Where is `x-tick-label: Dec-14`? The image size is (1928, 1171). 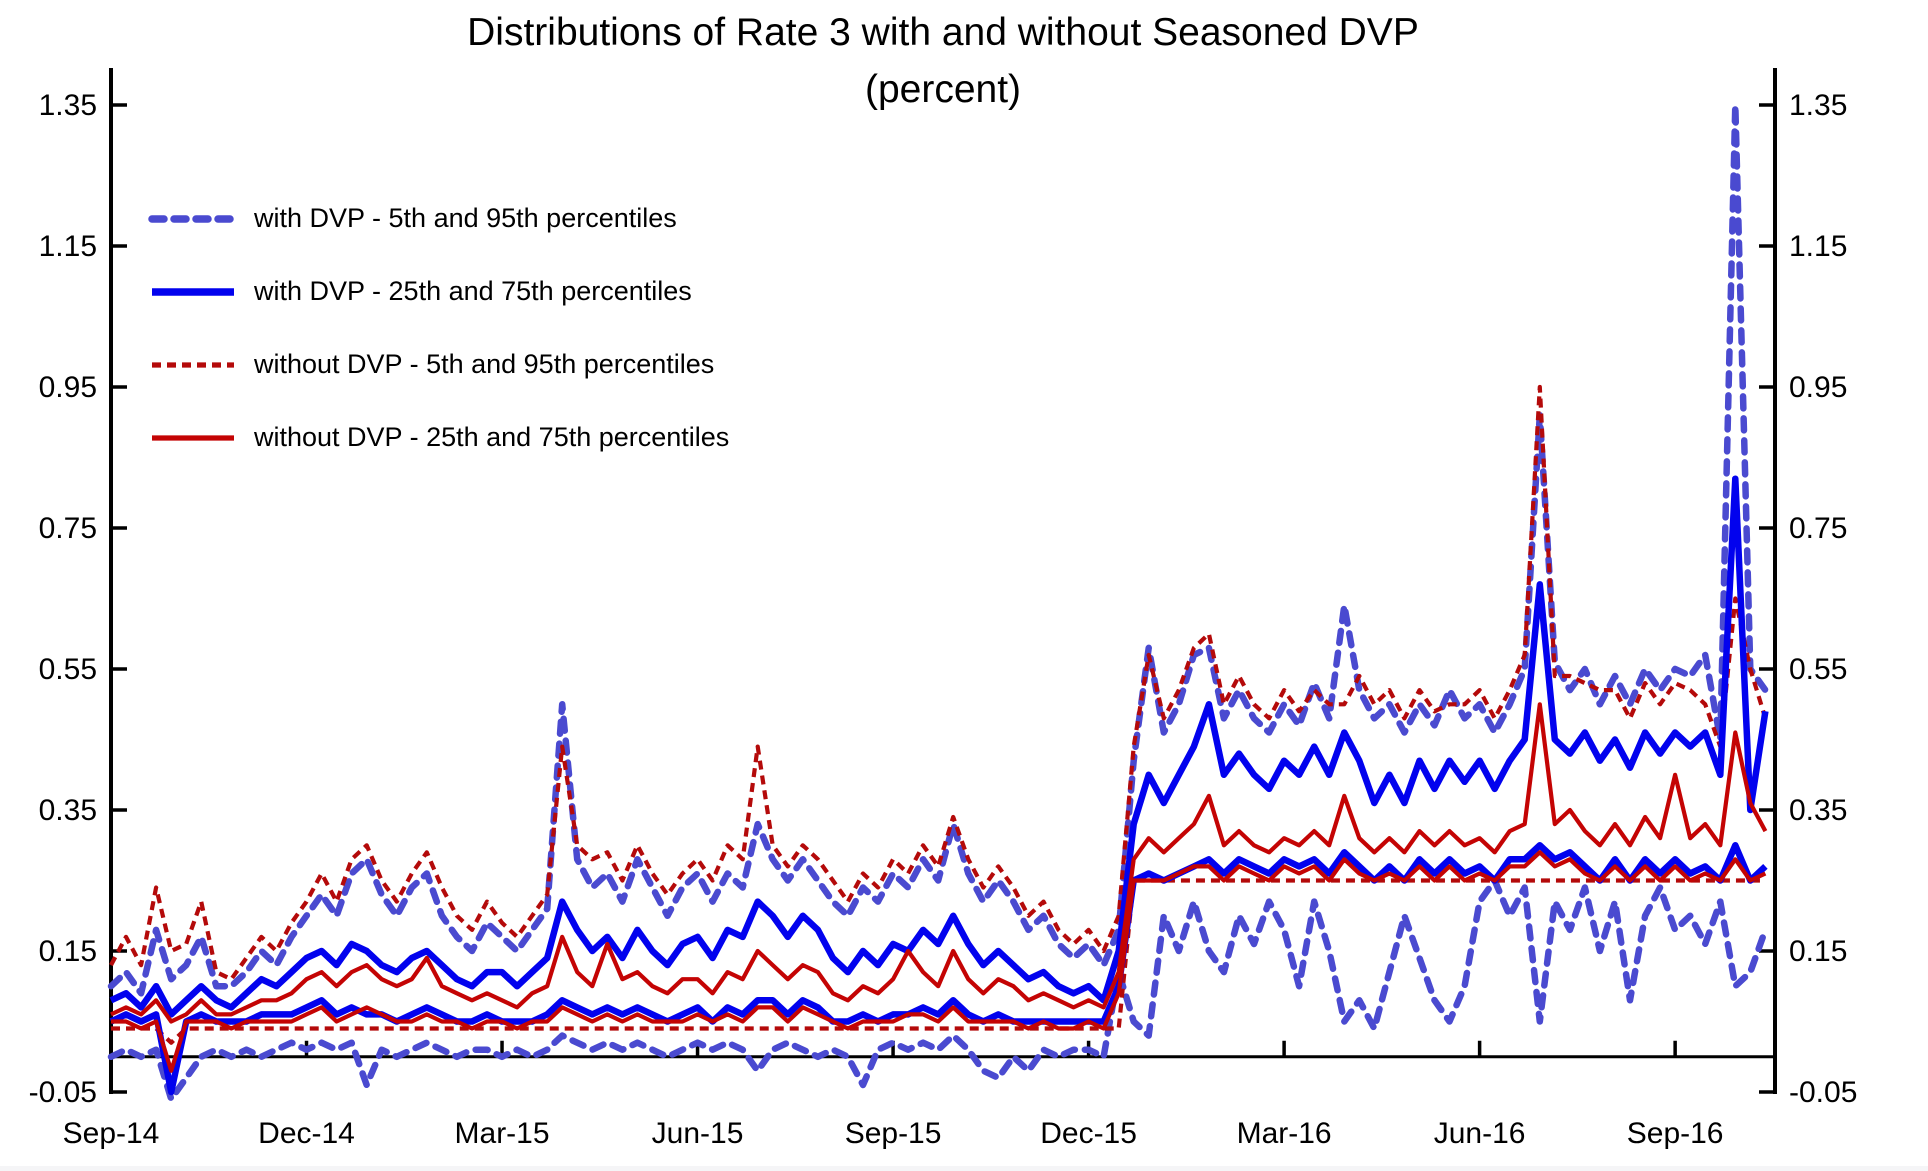
x-tick-label: Dec-14 is located at coordinates (306, 1133).